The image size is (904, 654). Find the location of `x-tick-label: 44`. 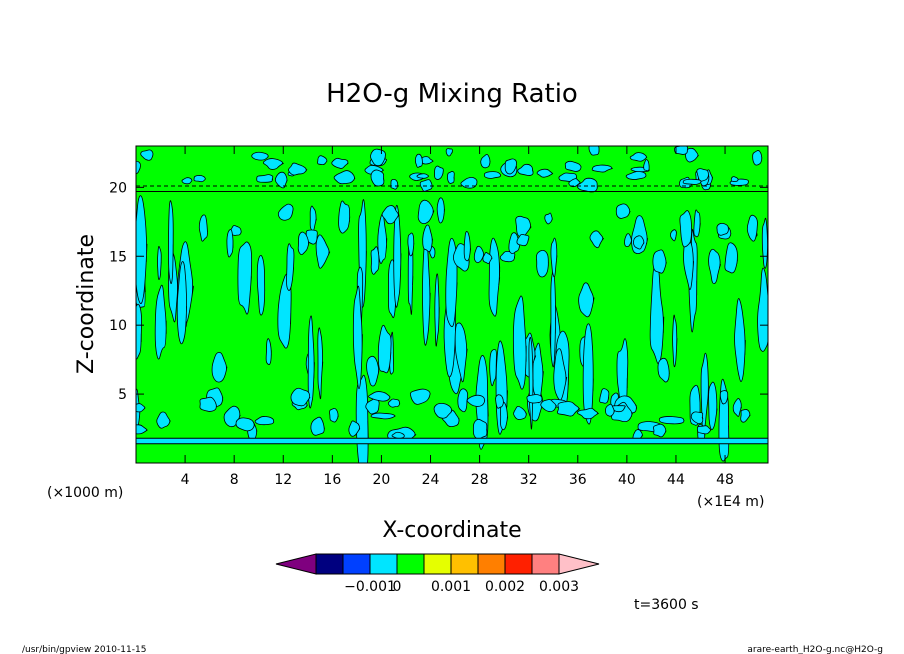

x-tick-label: 44 is located at coordinates (676, 480).